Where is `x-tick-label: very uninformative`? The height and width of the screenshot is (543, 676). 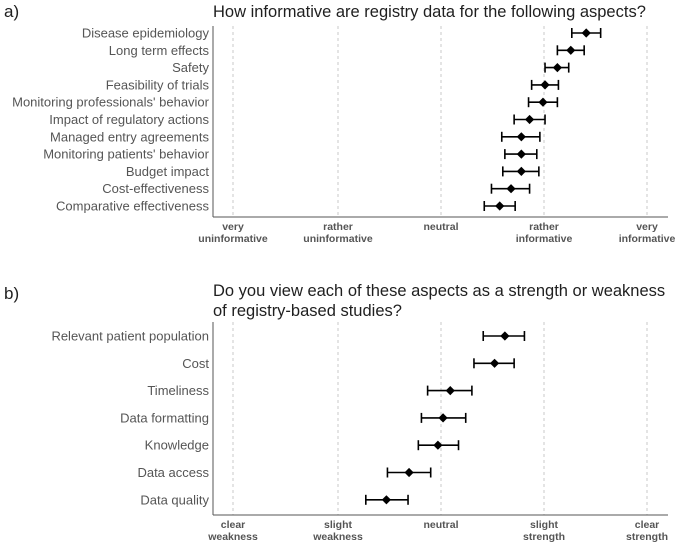 x-tick-label: very uninformative is located at coordinates (233, 233).